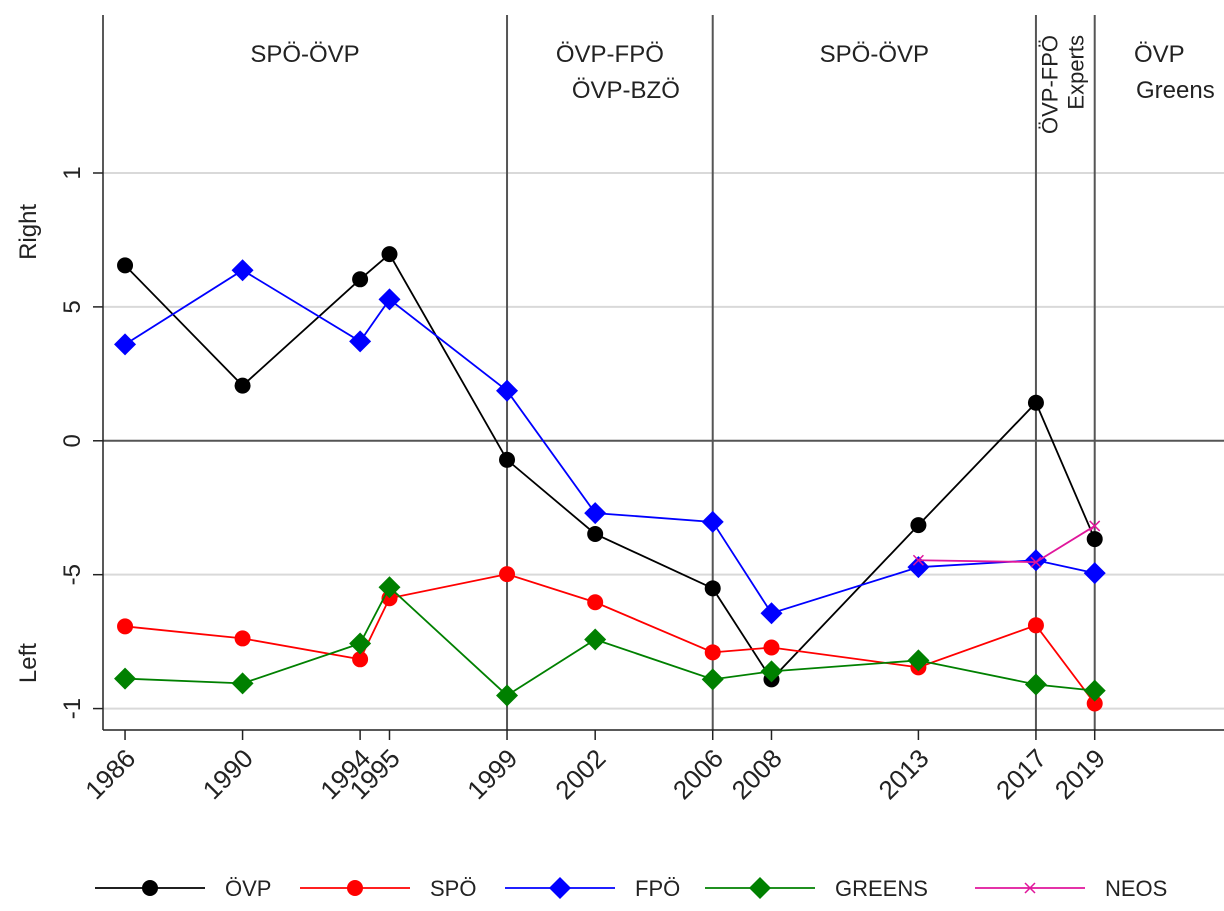  Describe the element at coordinates (1136, 888) in the screenshot. I see `legend-label: NEOS` at that location.